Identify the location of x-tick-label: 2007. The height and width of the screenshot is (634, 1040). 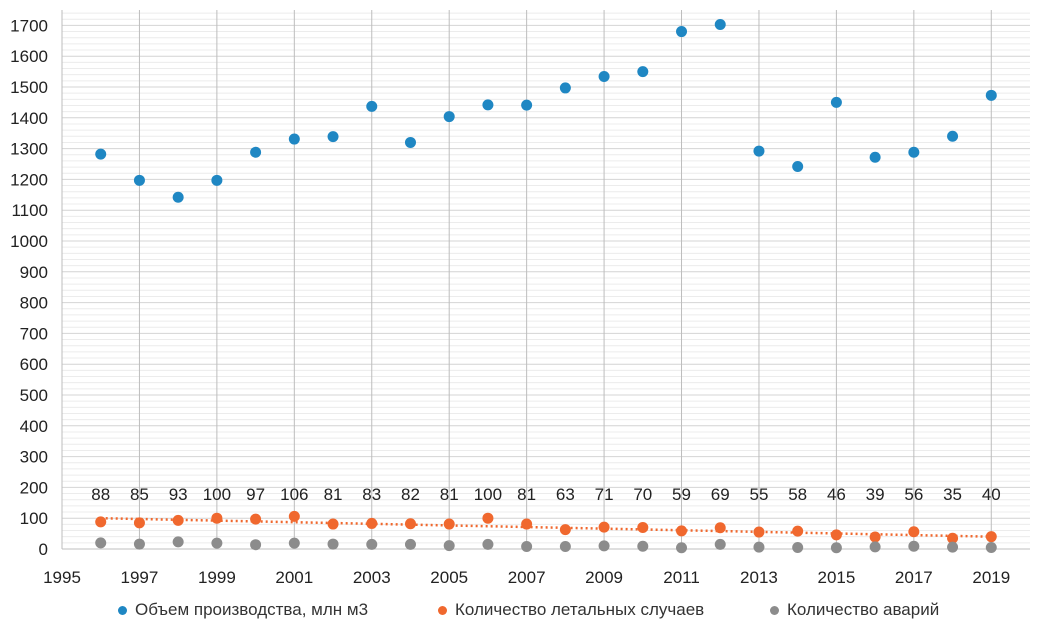
(527, 577).